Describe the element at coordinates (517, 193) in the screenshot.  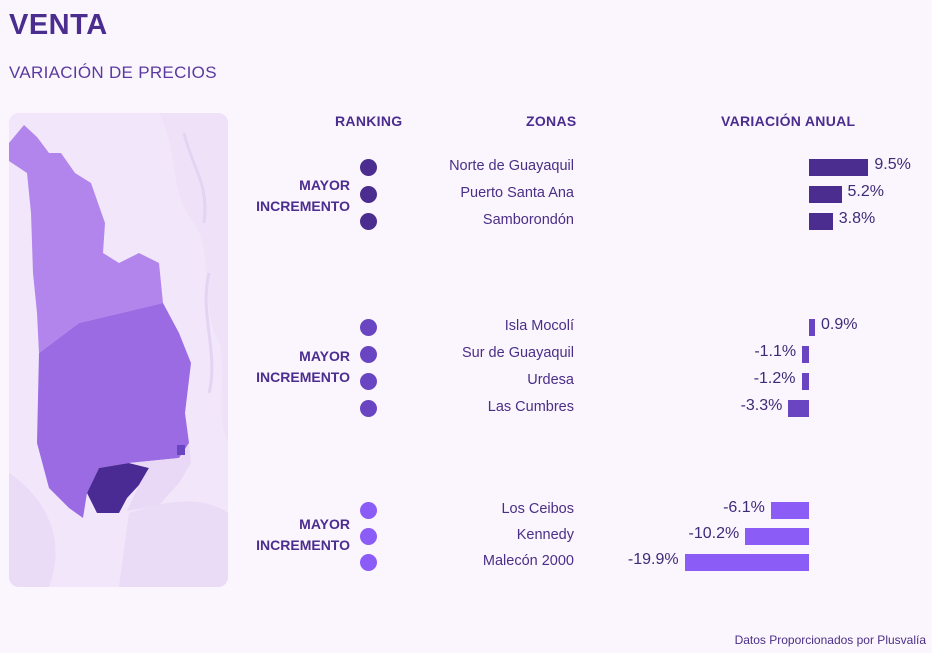
I see `zone-name: Puerto Santa Ana` at that location.